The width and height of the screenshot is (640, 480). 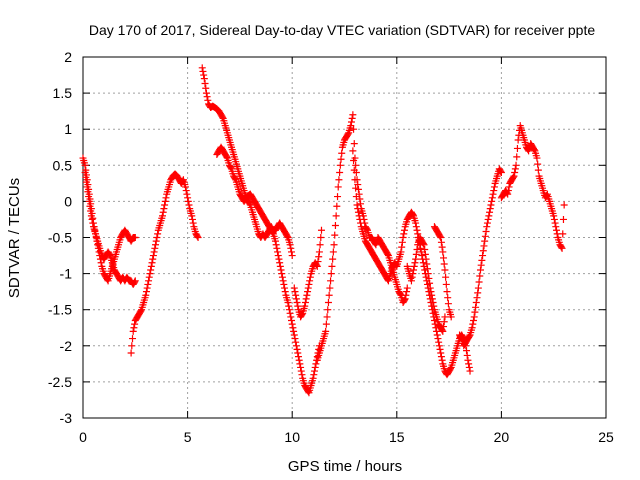 I want to click on x-axis-label: GPS time / hours, so click(x=345, y=466).